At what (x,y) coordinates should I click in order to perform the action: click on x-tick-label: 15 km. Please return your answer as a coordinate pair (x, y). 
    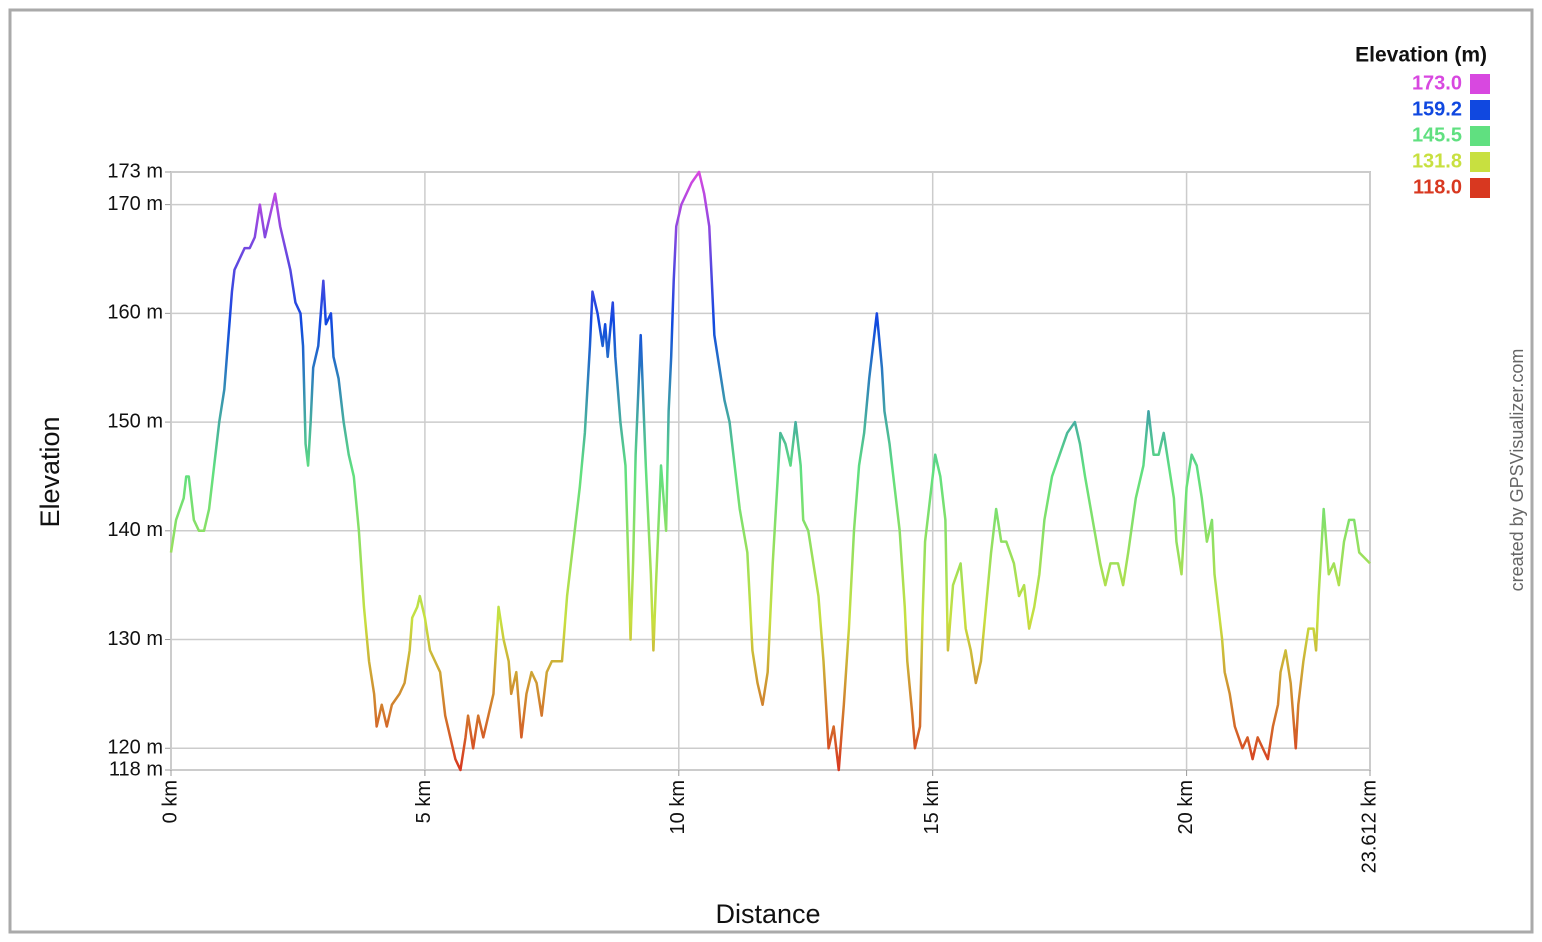
    Looking at the image, I should click on (932, 807).